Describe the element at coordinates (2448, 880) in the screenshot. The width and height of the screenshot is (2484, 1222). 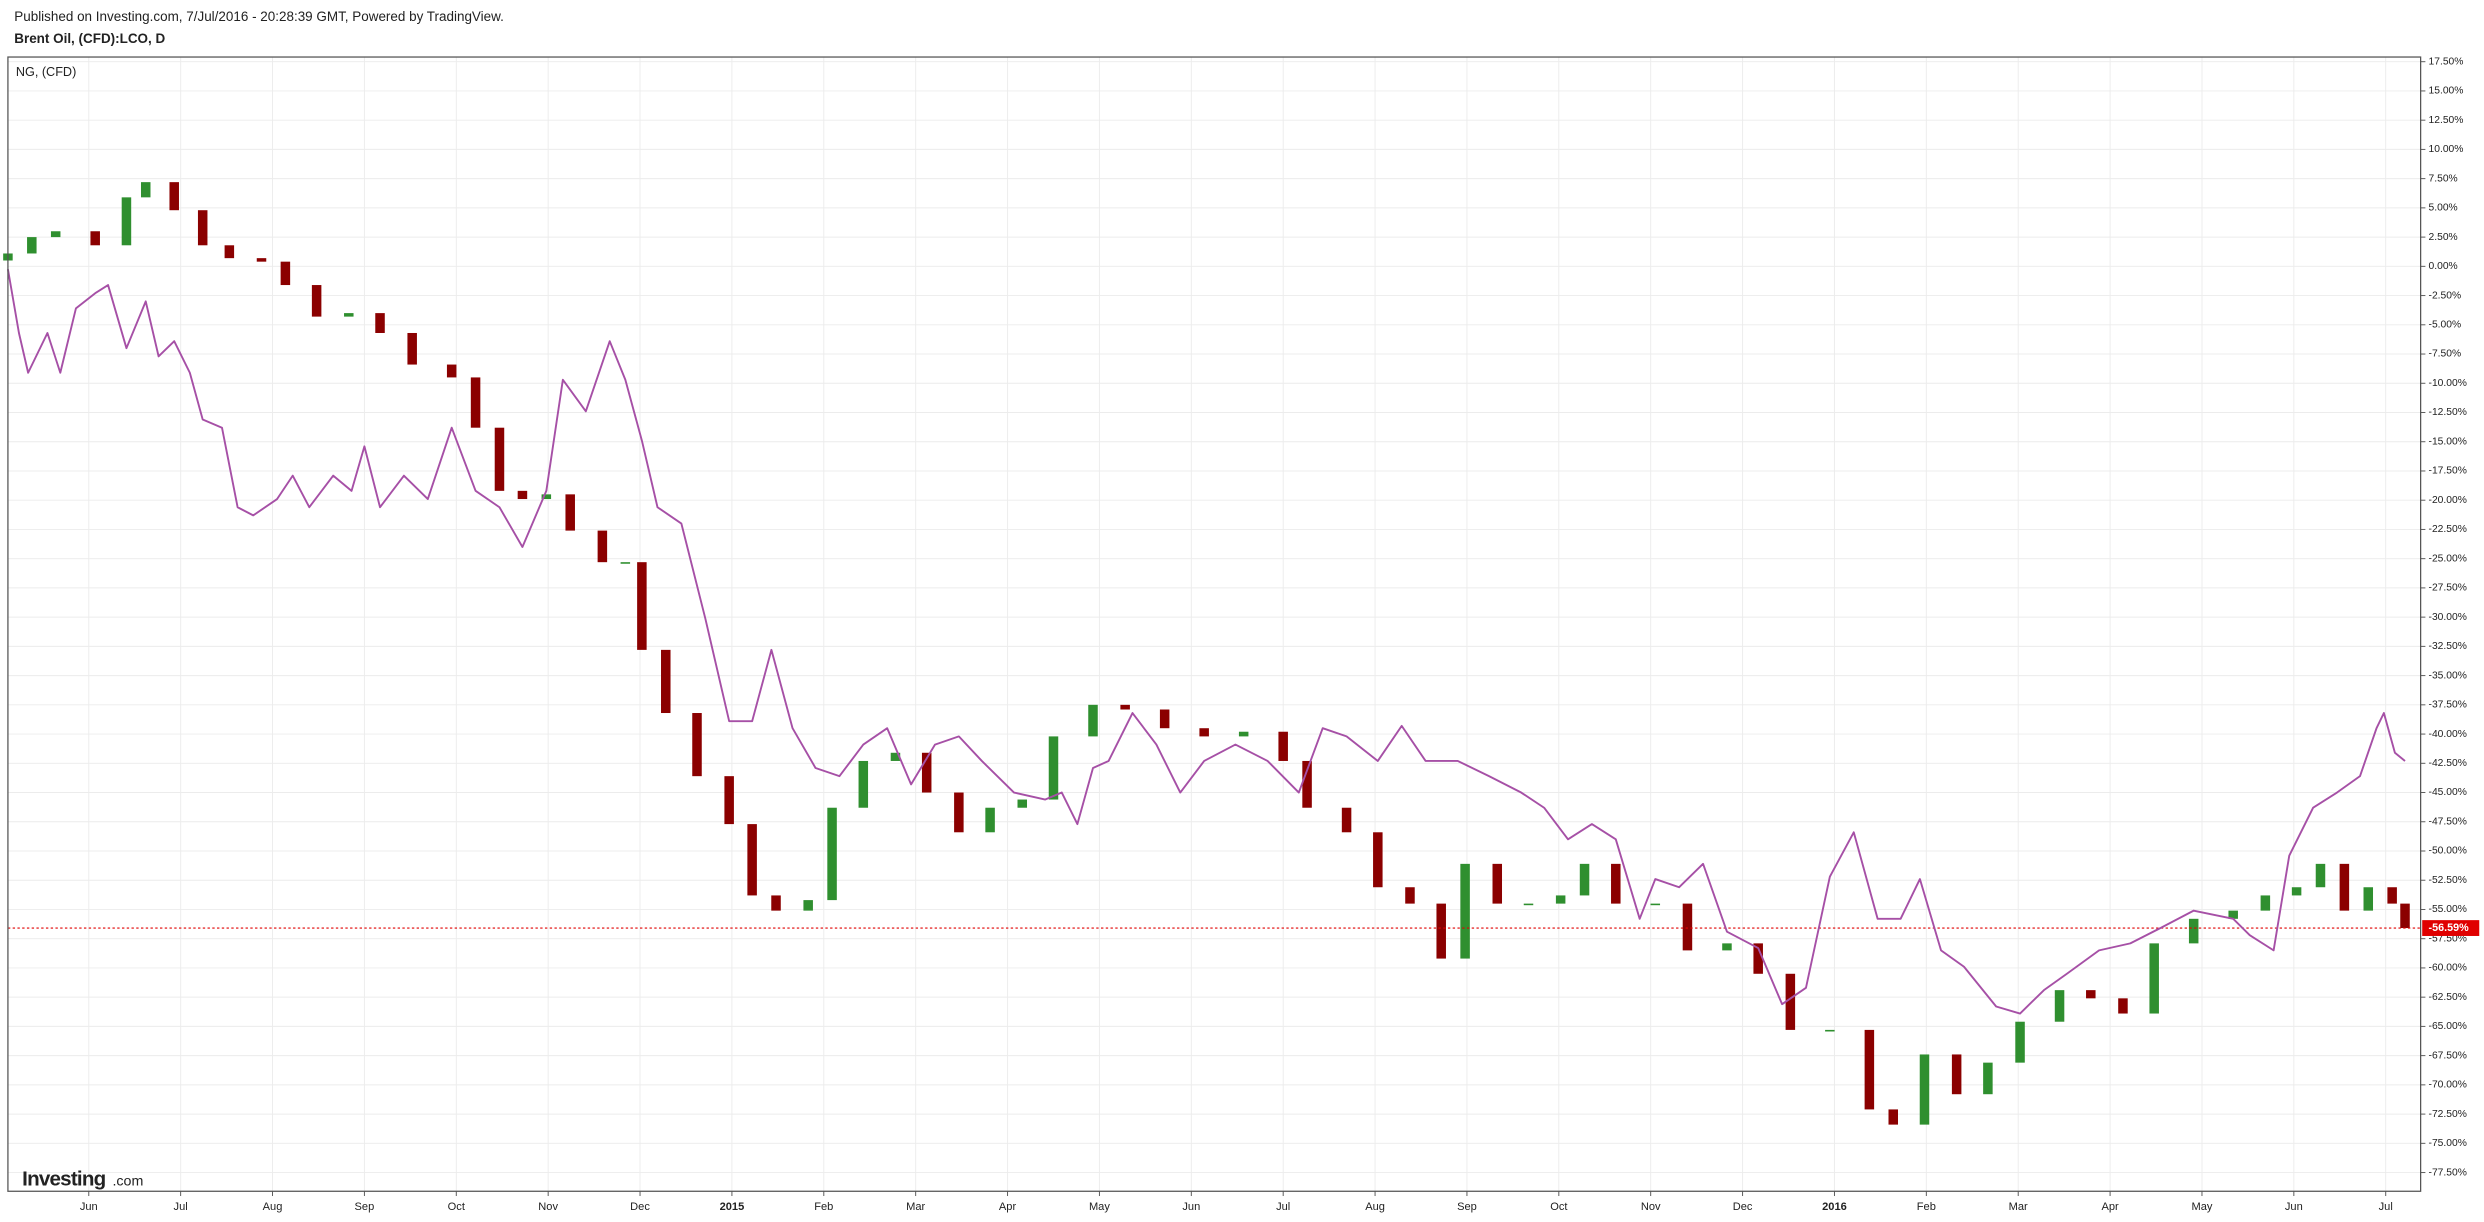
I see `y-tick-label: -52.50%` at that location.